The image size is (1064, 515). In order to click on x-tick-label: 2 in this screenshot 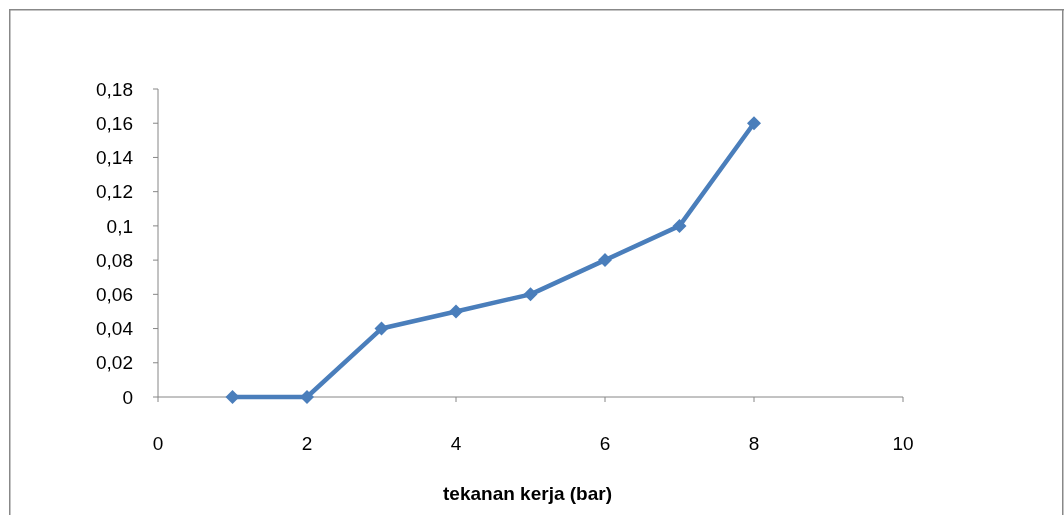, I will do `click(307, 443)`.